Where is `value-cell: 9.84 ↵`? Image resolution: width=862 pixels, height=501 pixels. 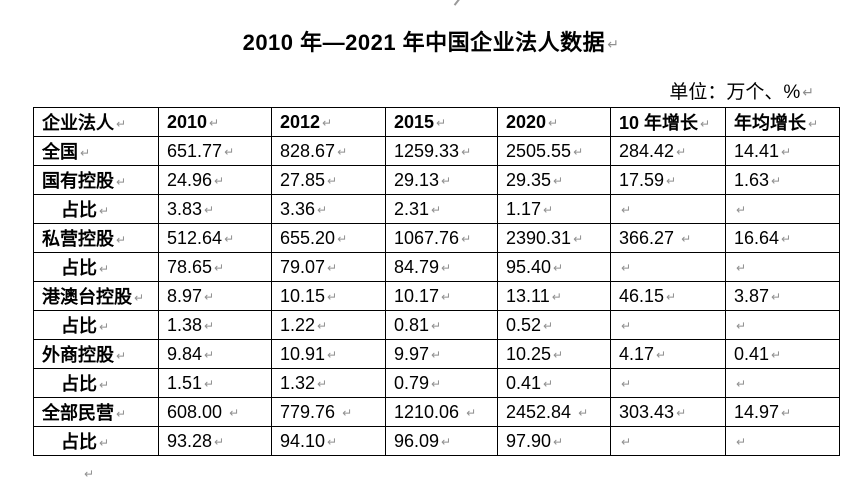 value-cell: 9.84 ↵ is located at coordinates (215, 354).